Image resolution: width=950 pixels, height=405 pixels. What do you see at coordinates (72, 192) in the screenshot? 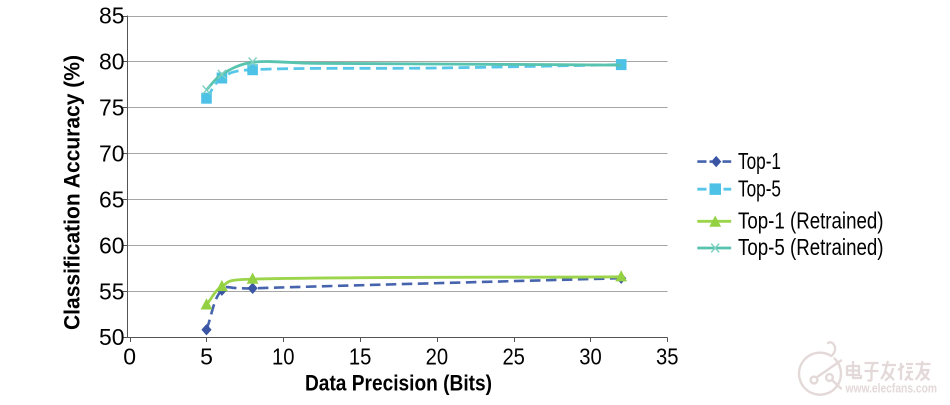
I see `svg-text: Classification Accuracy (%)` at bounding box center [72, 192].